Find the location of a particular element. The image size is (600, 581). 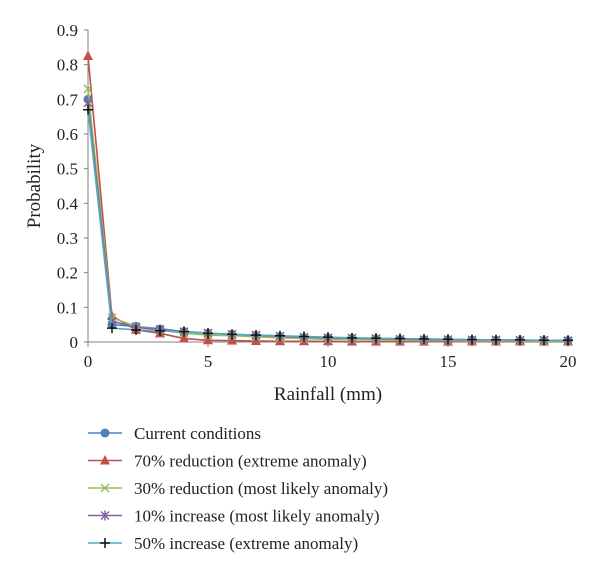

x-tick-label: 15 is located at coordinates (448, 361).